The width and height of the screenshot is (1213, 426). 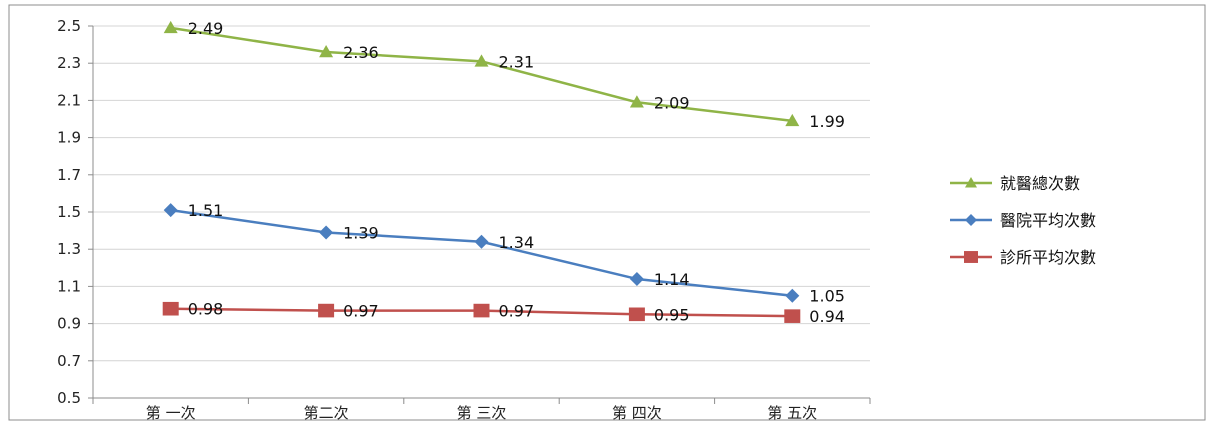 I want to click on data-label: 1.34, so click(x=517, y=242).